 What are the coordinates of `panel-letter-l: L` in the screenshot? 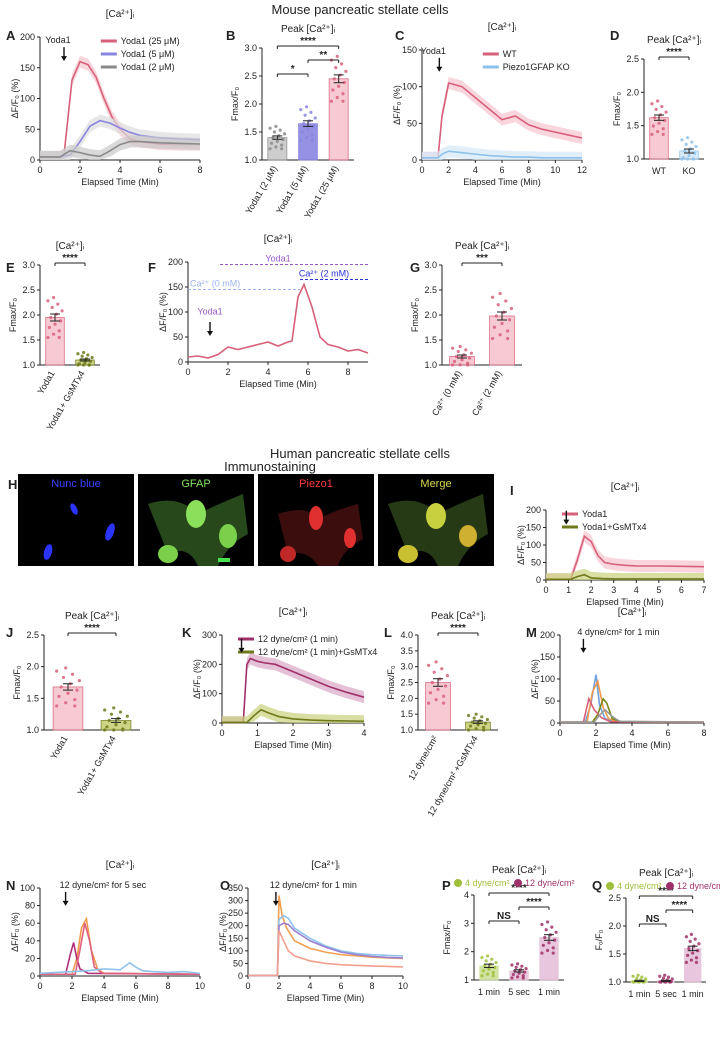 It's located at (388, 632).